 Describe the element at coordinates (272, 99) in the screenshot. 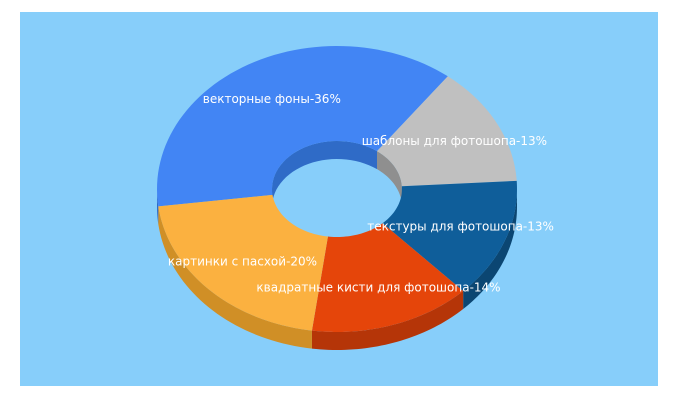

I see `slice-label-0: векторные фоны-36%` at that location.